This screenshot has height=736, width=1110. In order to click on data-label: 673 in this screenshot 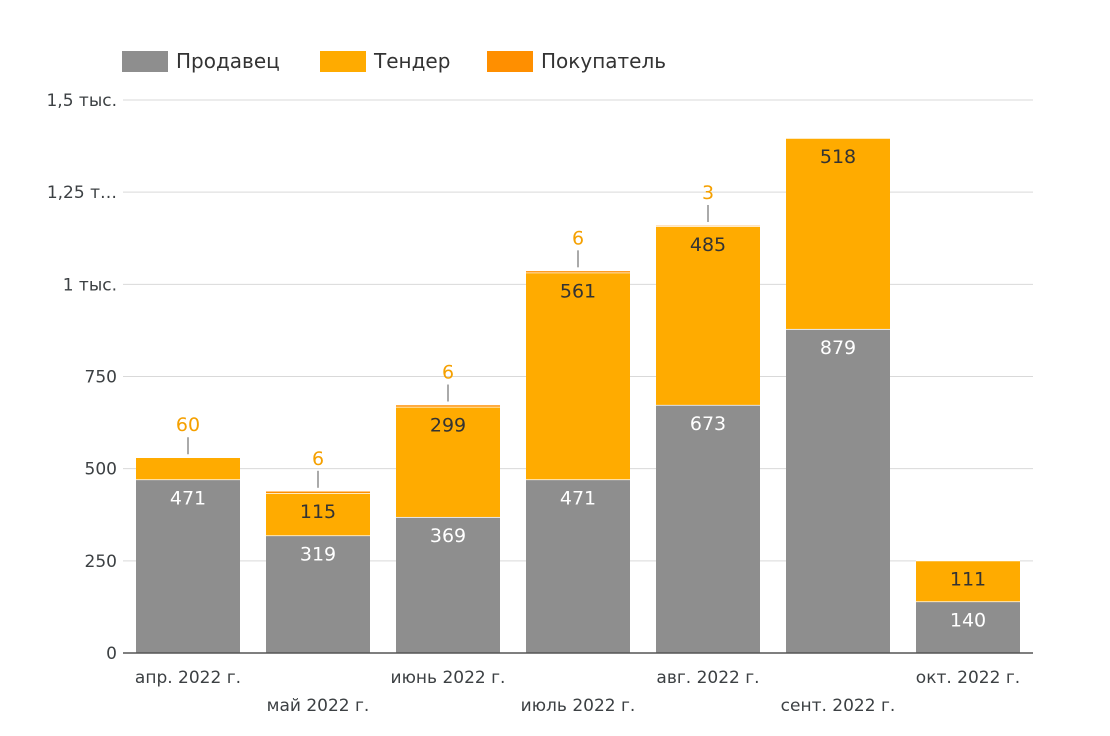, I will do `click(708, 424)`.